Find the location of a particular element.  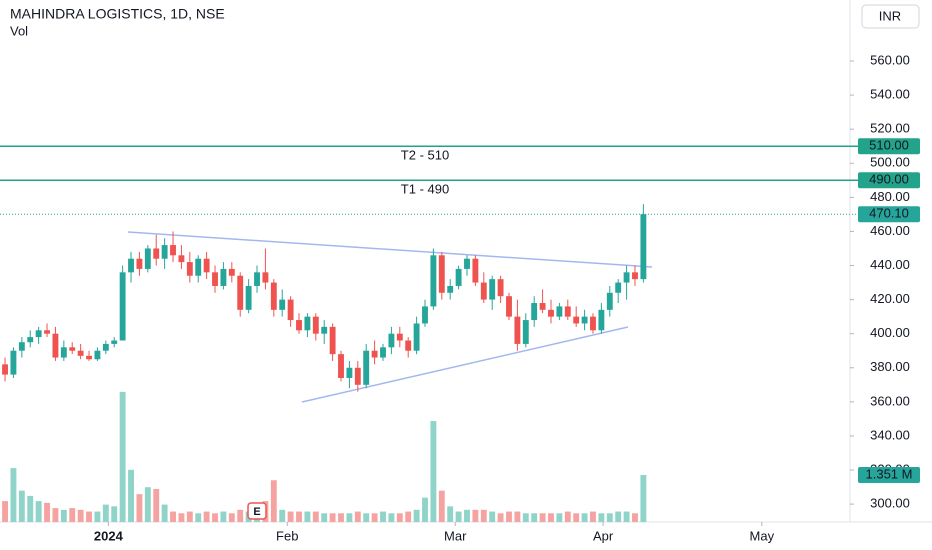

y-tick-label: 540.00 is located at coordinates (890, 94).